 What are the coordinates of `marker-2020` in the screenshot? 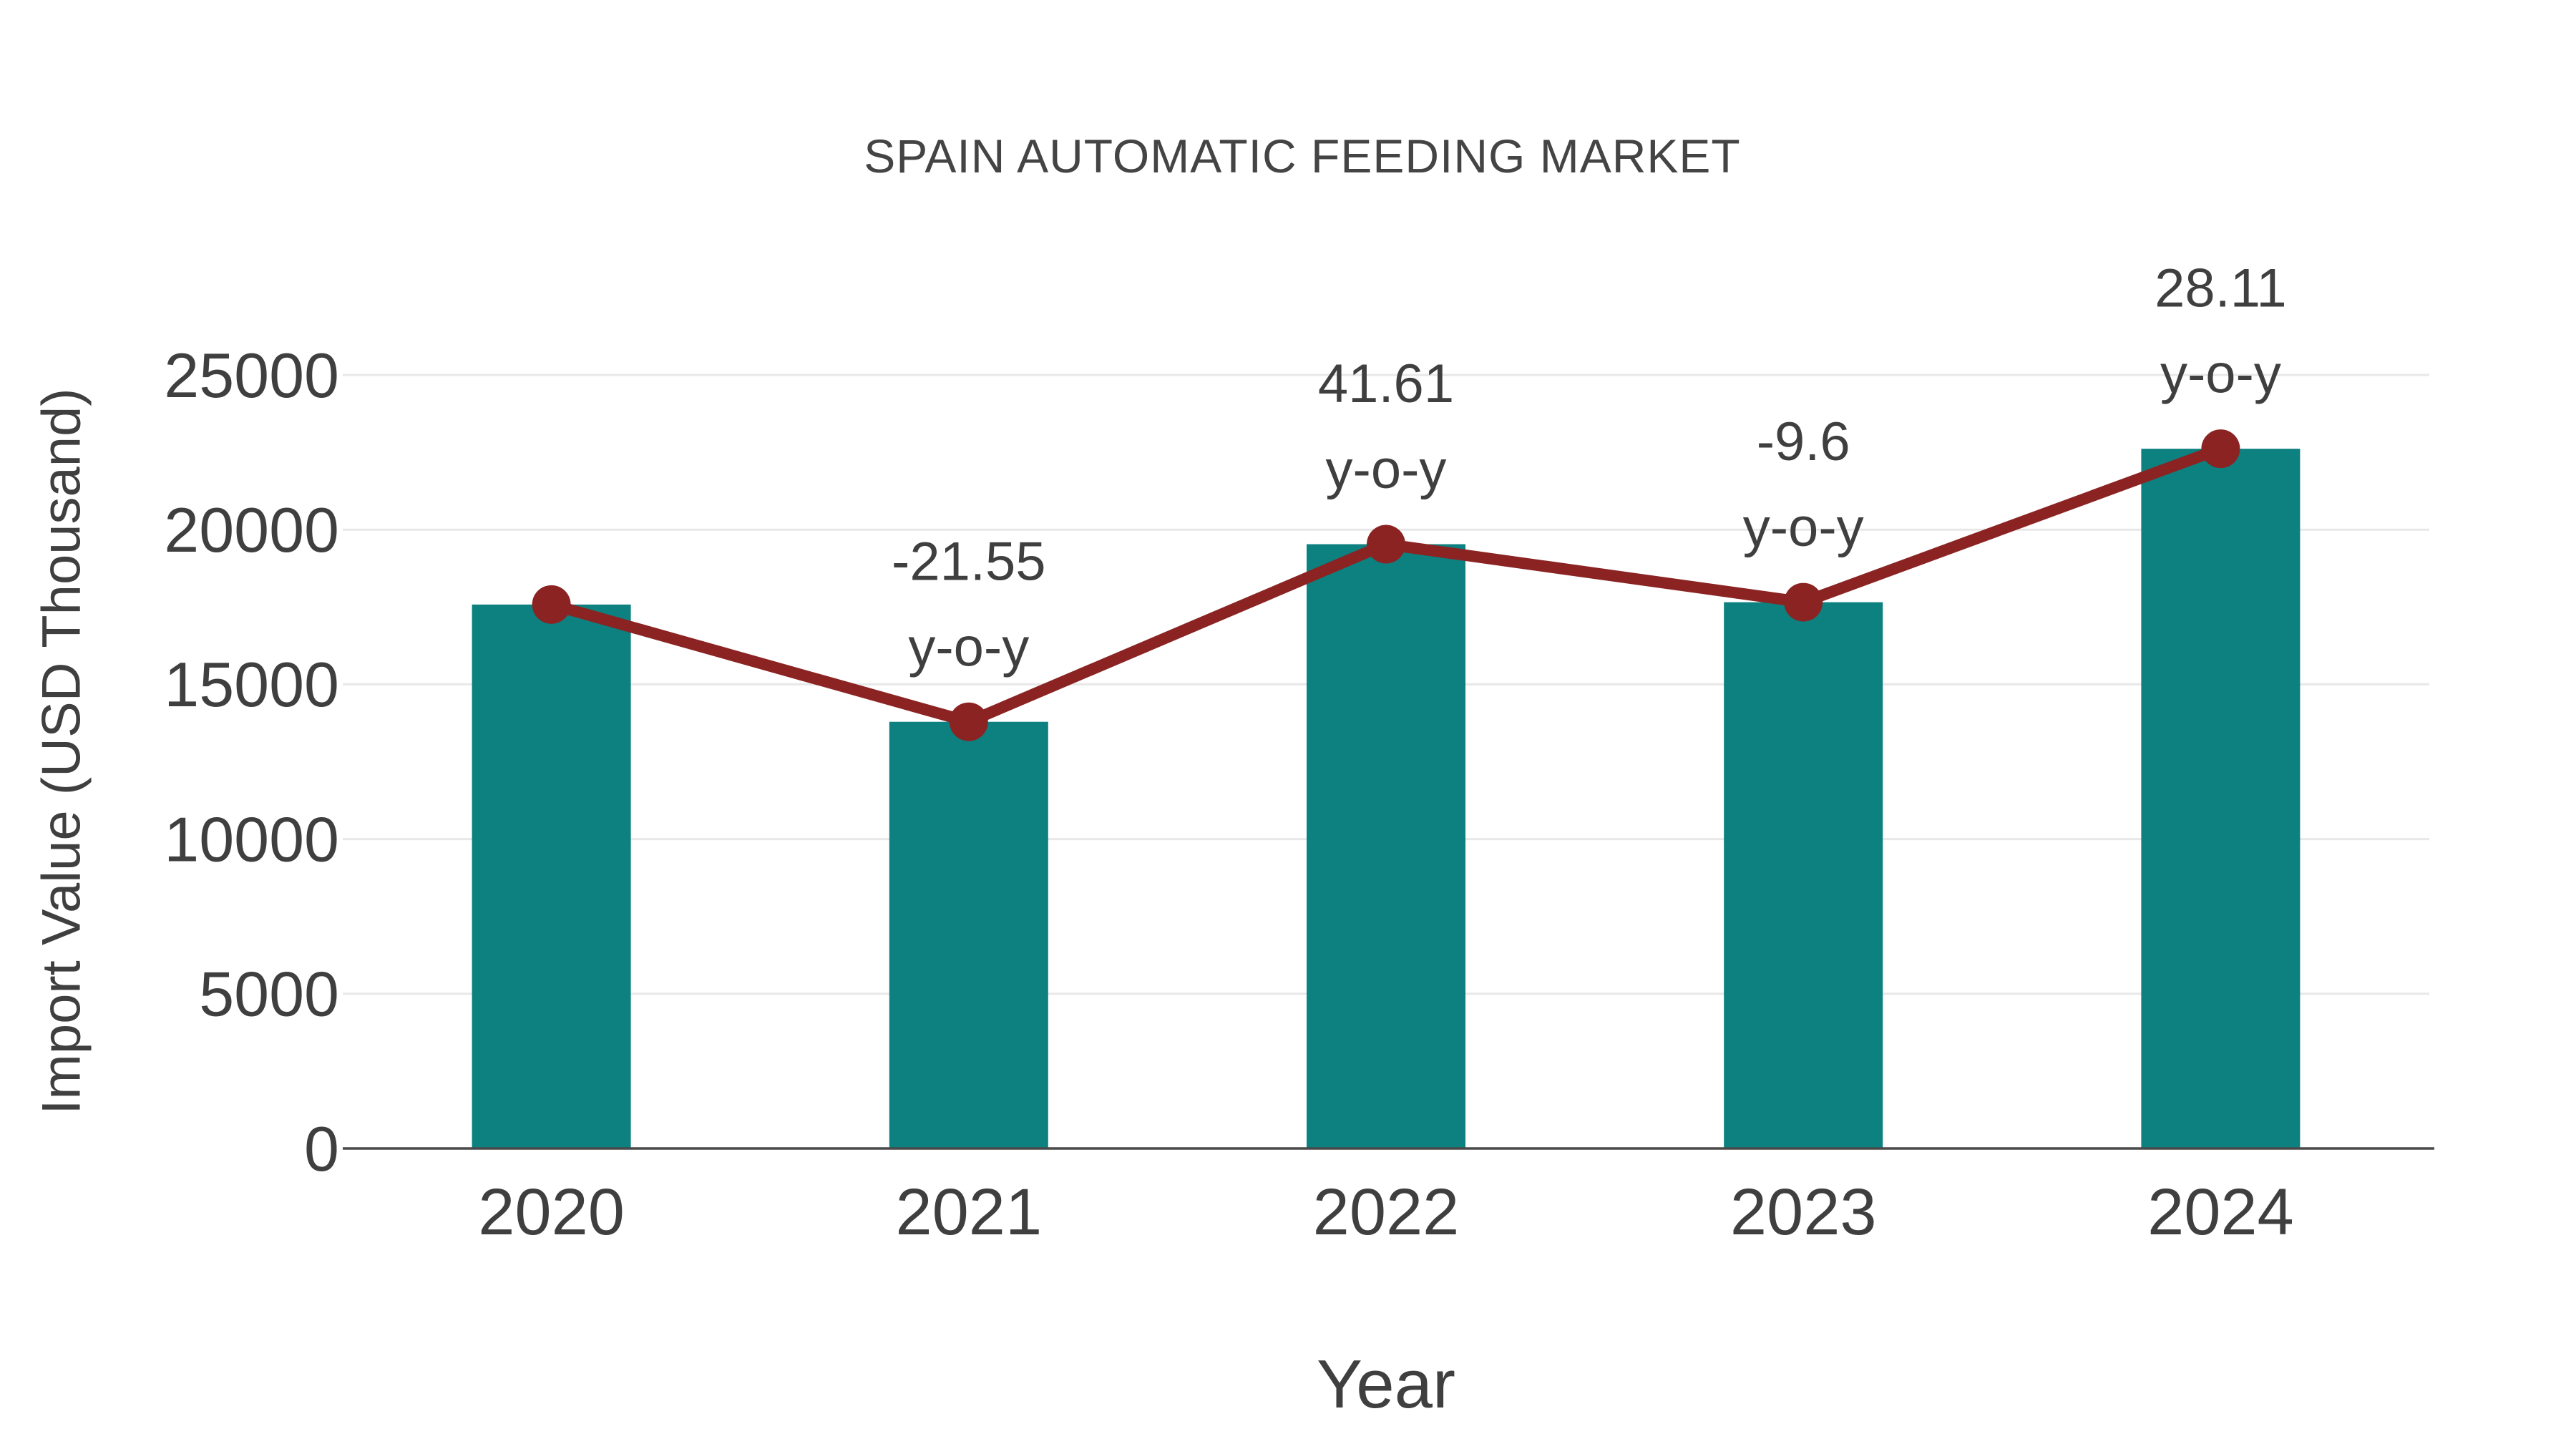 It's located at (551, 604).